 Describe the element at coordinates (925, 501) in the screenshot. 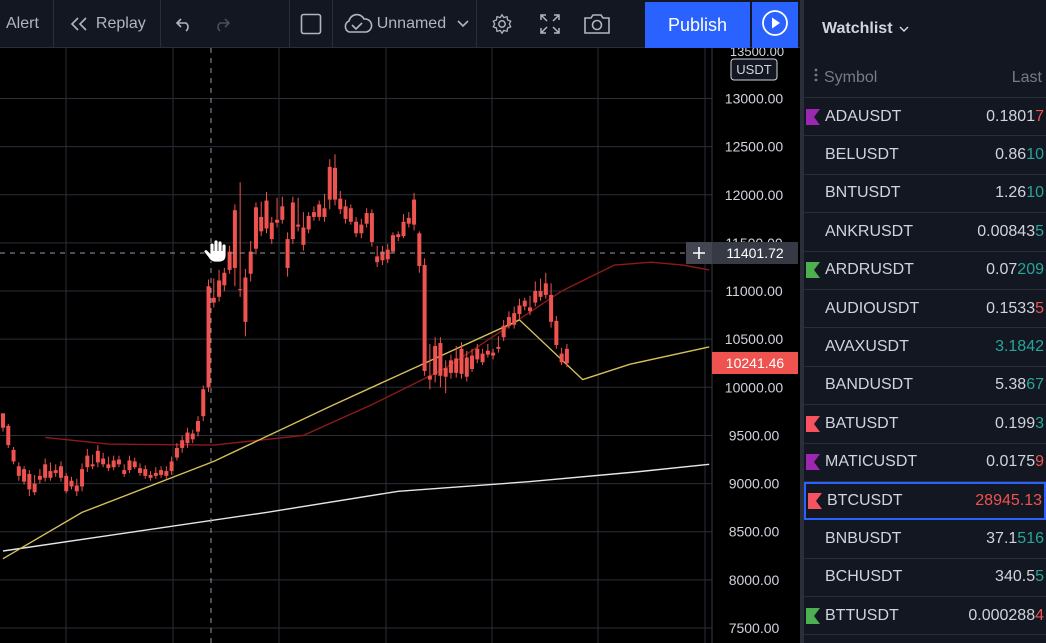

I see `watchlist-row: BTCUSDT 28945.13` at that location.